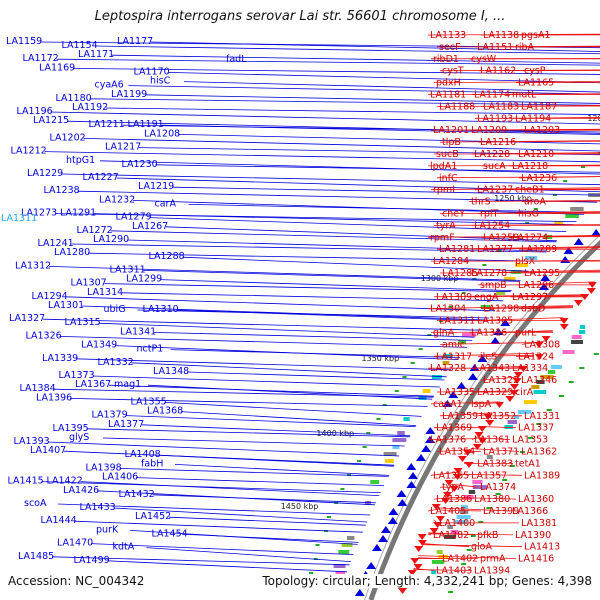 The image size is (600, 600). I want to click on gene-label: LA1444, so click(59, 520).